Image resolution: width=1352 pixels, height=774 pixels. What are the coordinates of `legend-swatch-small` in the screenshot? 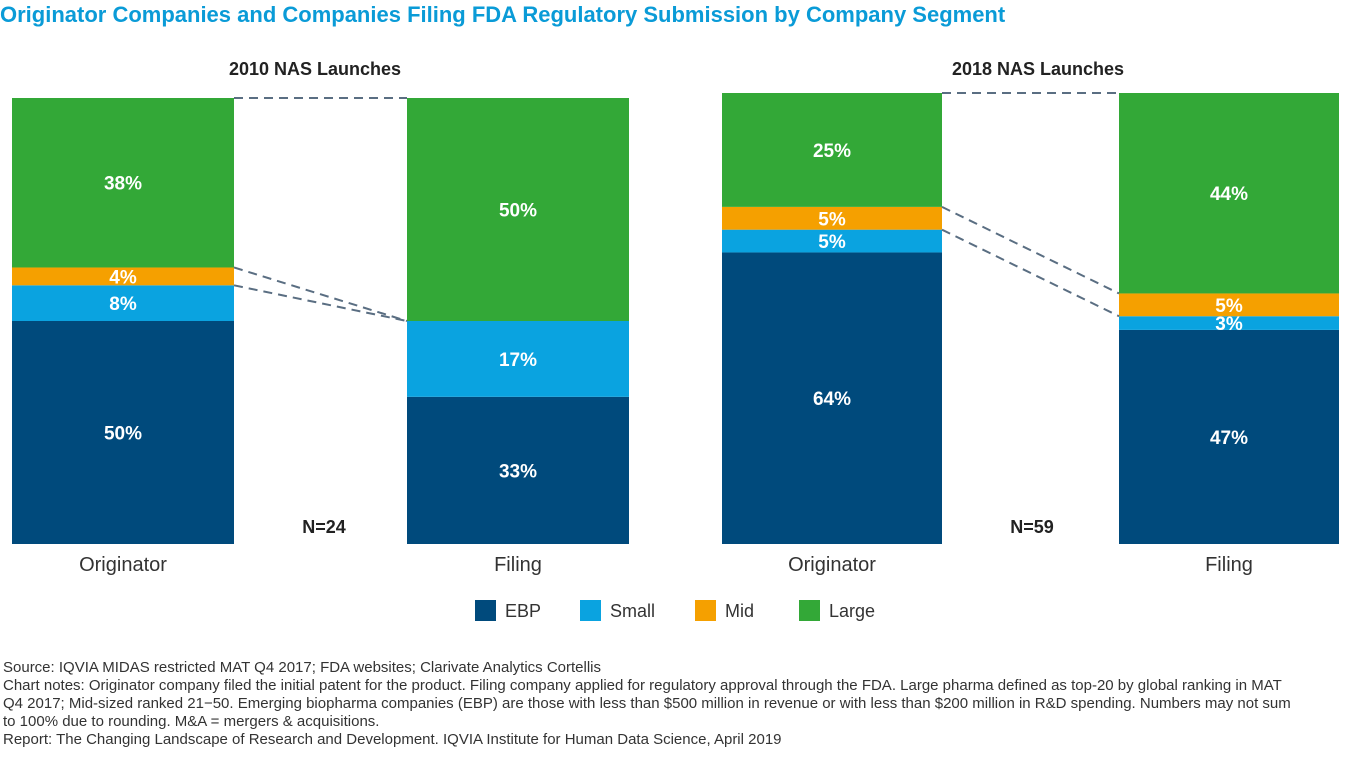 It's located at (590, 610).